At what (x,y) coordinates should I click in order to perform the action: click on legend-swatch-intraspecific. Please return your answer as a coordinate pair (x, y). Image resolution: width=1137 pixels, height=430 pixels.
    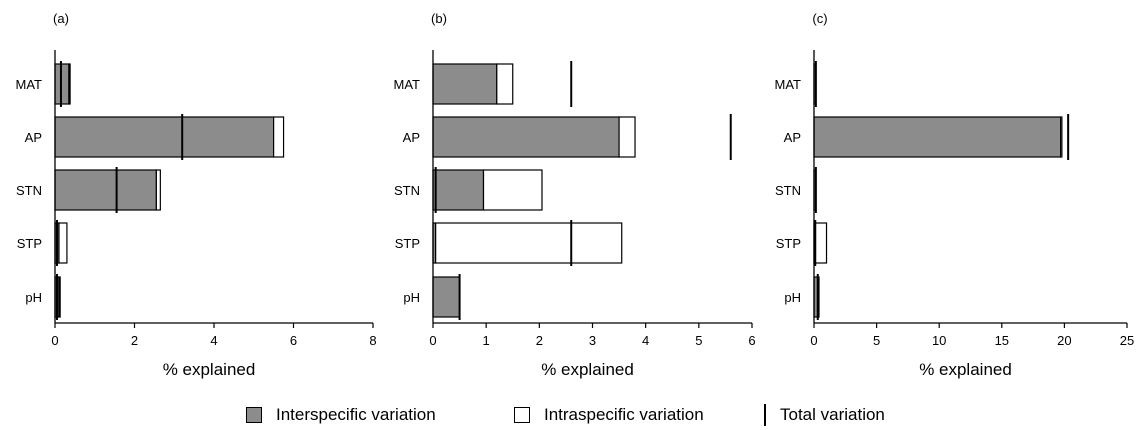
    Looking at the image, I should click on (522, 415).